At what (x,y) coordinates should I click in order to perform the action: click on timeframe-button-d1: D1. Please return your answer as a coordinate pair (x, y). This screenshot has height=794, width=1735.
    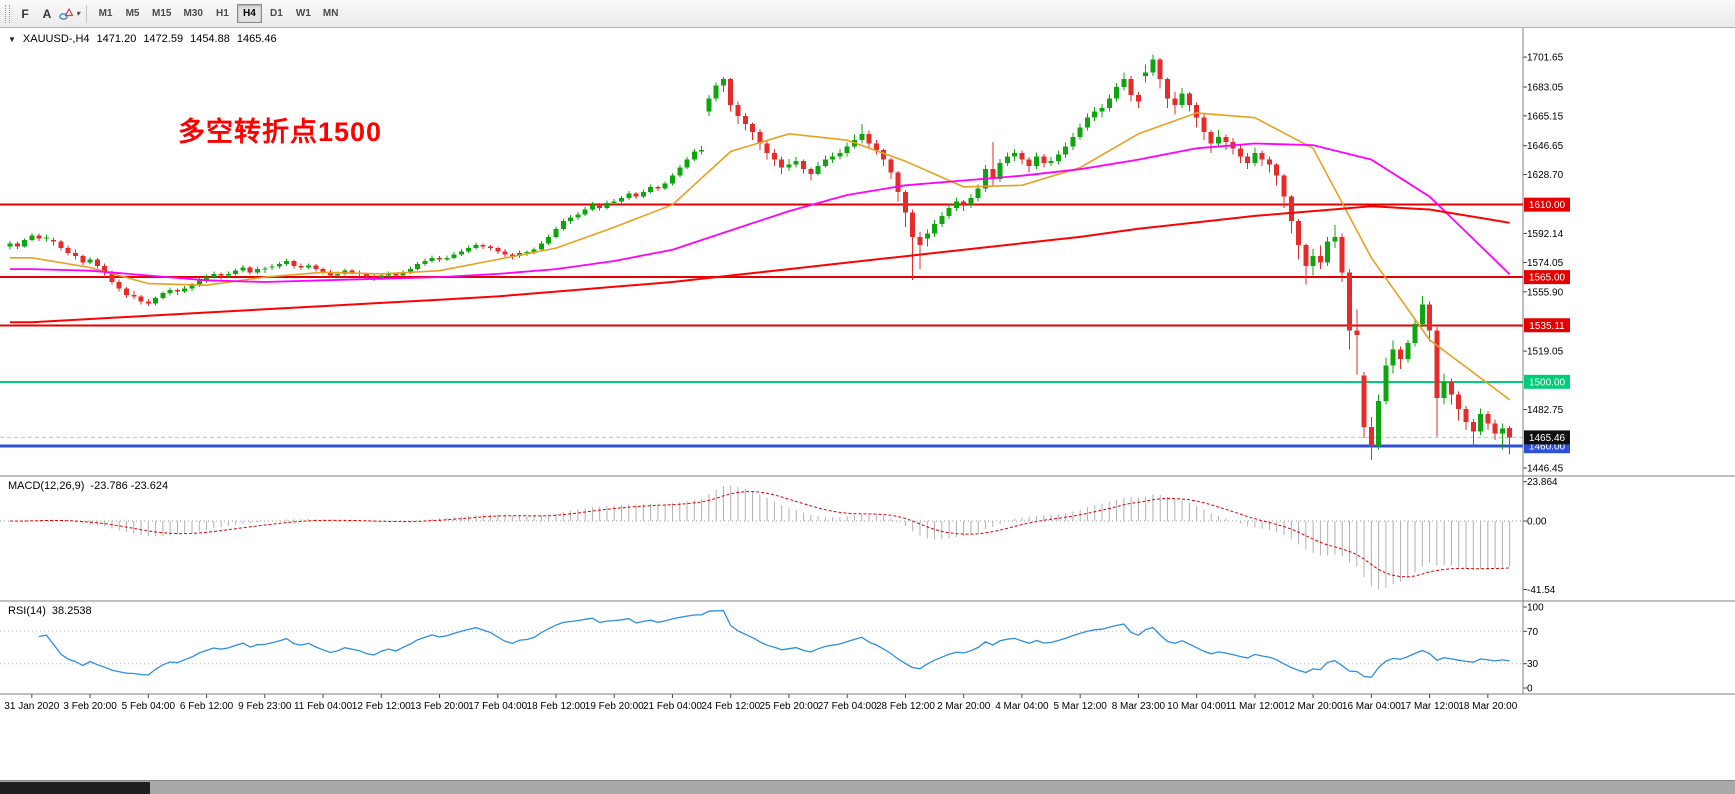
    Looking at the image, I should click on (276, 13).